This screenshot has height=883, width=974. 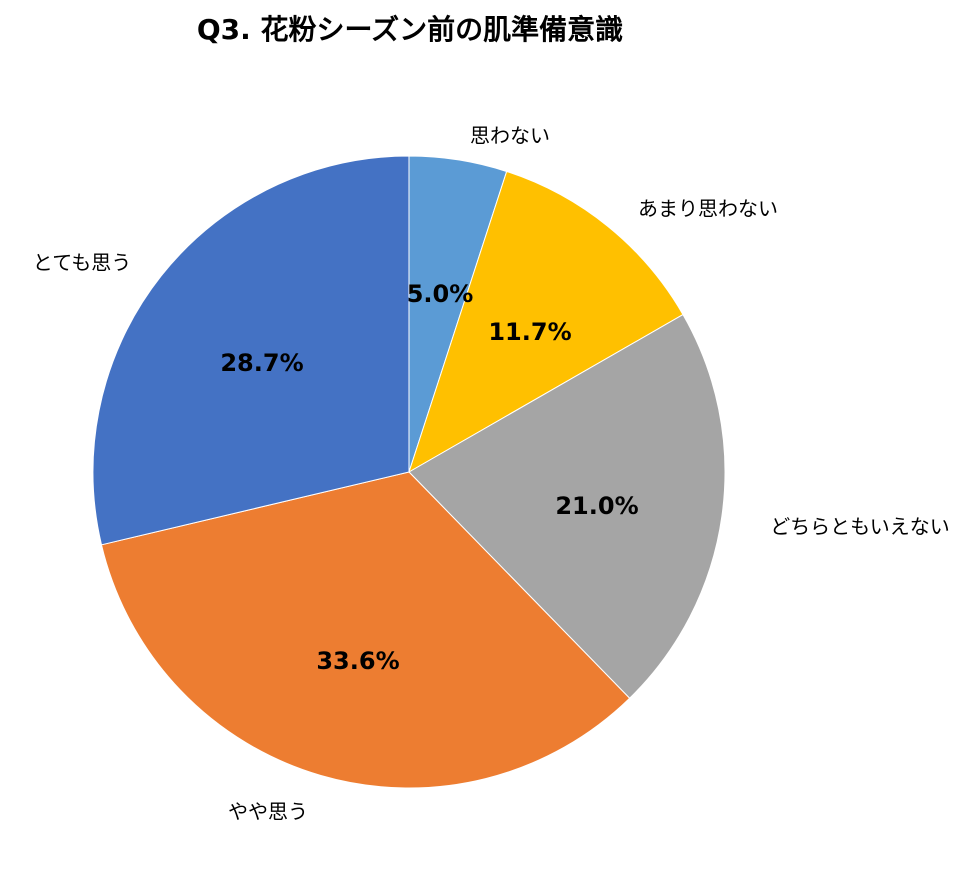 I want to click on category-label: どちらともいえない, so click(x=860, y=527).